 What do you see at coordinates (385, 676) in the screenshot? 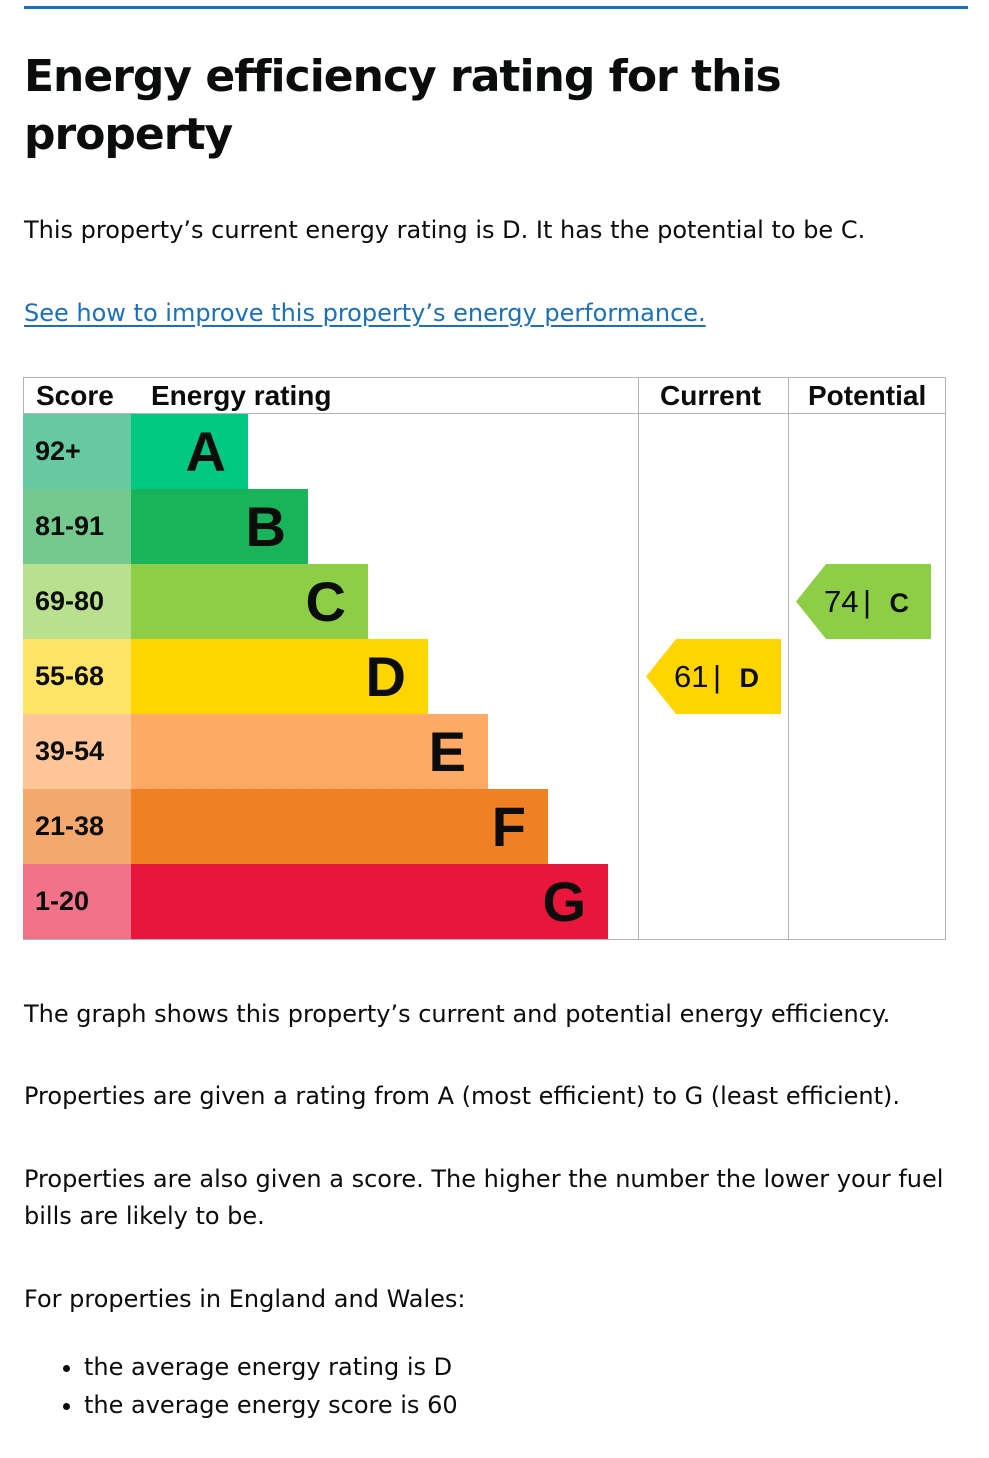
I see `rating-letter-d: D` at bounding box center [385, 676].